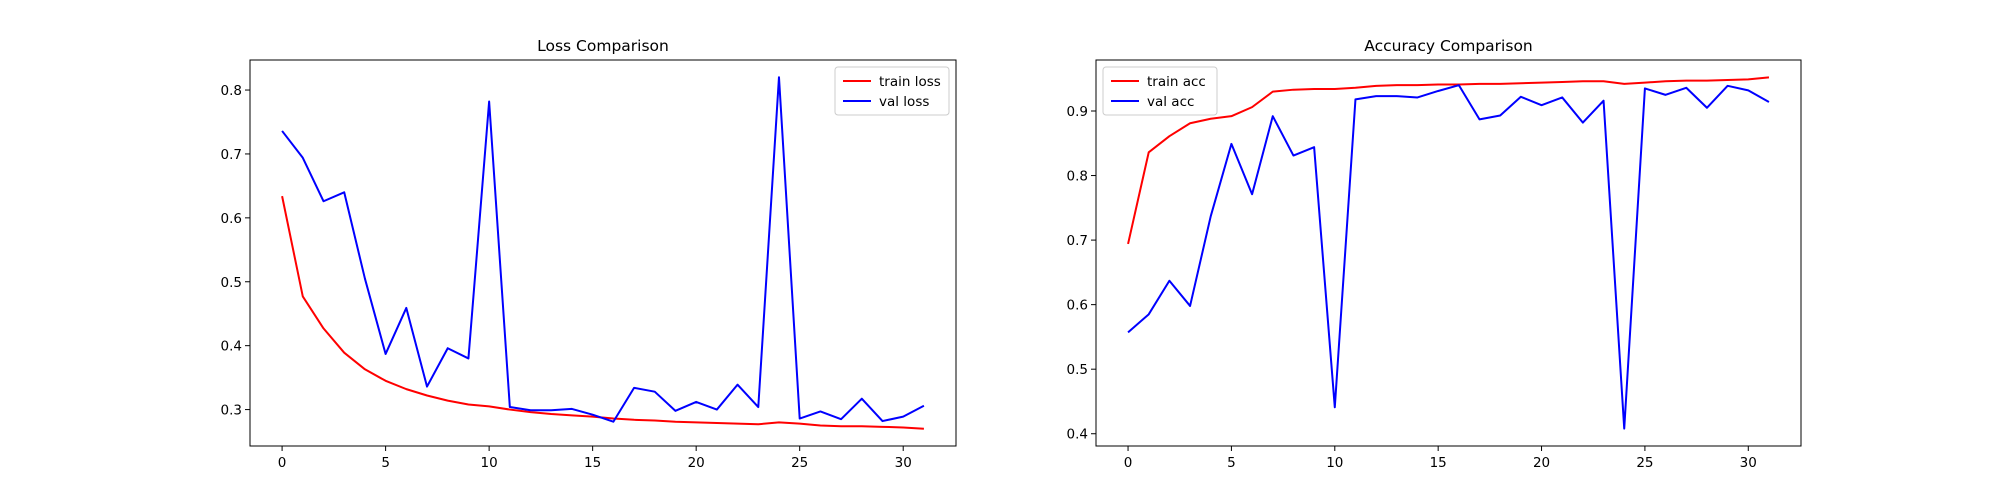 The image size is (2000, 500). What do you see at coordinates (603, 46) in the screenshot?
I see `chart-title: Loss Comparison` at bounding box center [603, 46].